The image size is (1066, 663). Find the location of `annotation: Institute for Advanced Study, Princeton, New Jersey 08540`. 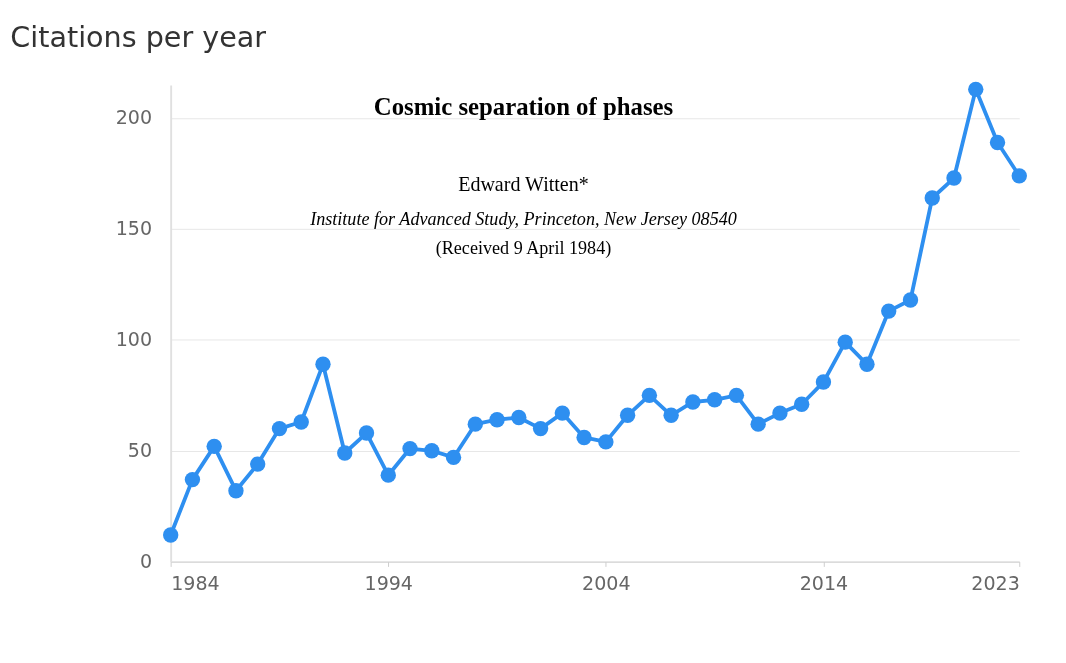

annotation: Institute for Advanced Study, Princeton, New Jersey 08540 is located at coordinates (523, 219).